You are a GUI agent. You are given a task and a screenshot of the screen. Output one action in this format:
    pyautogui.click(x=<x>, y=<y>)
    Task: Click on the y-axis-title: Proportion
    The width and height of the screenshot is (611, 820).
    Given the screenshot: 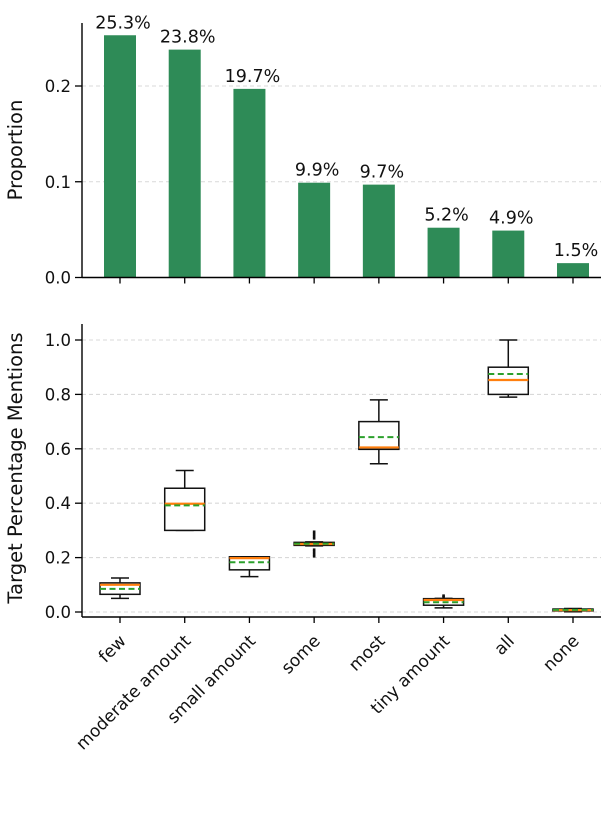 What is the action you would take?
    pyautogui.click(x=15, y=150)
    